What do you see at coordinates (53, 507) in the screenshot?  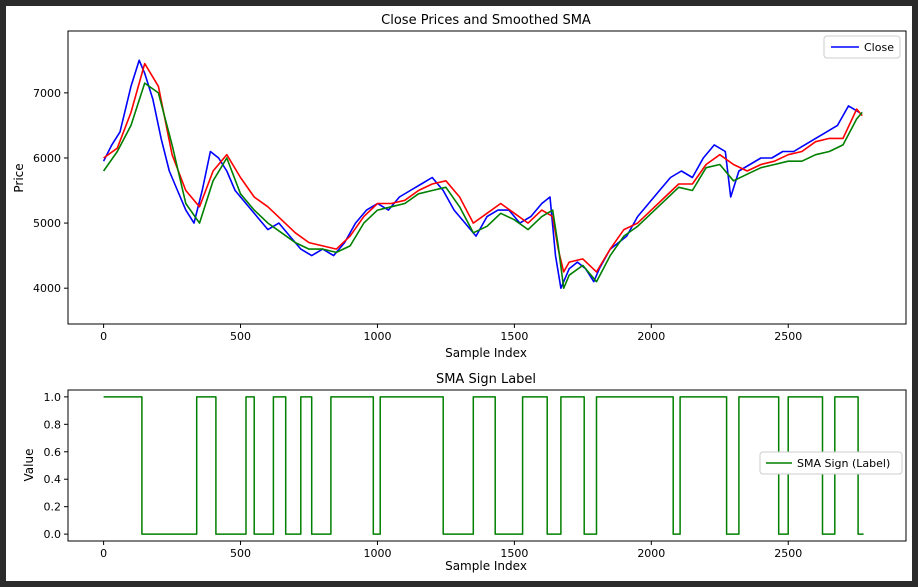 I see `y-tick-label: 0.2` at bounding box center [53, 507].